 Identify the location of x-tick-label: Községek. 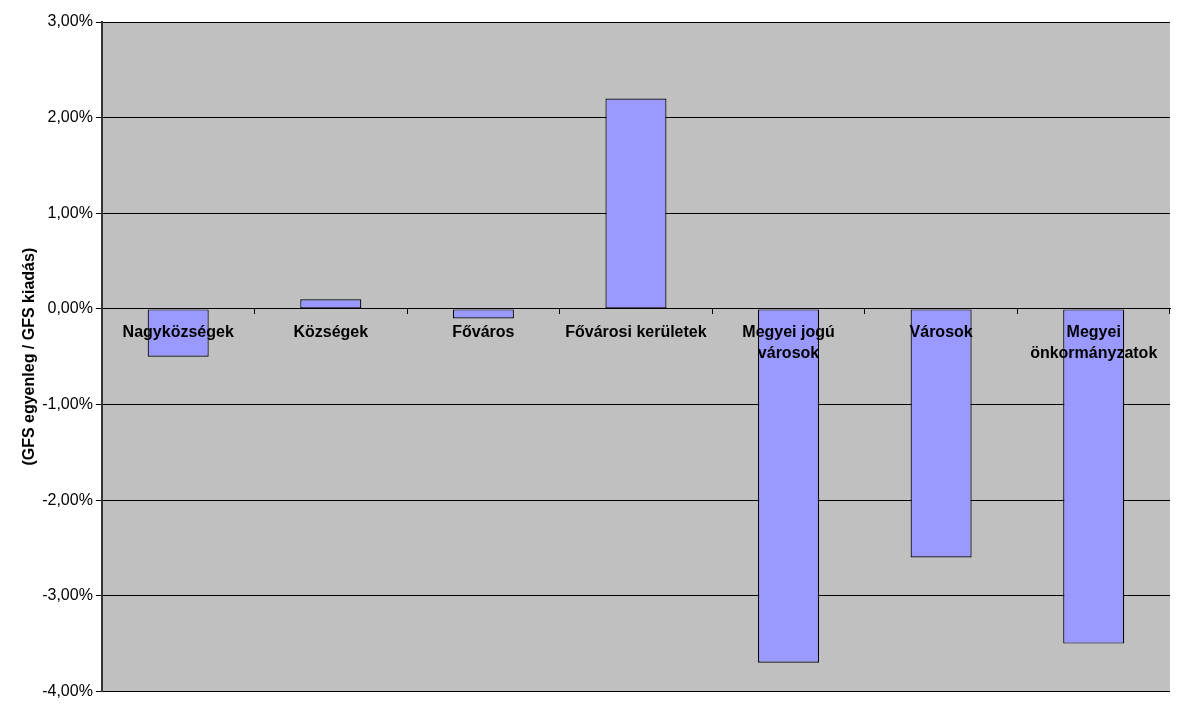
(331, 332).